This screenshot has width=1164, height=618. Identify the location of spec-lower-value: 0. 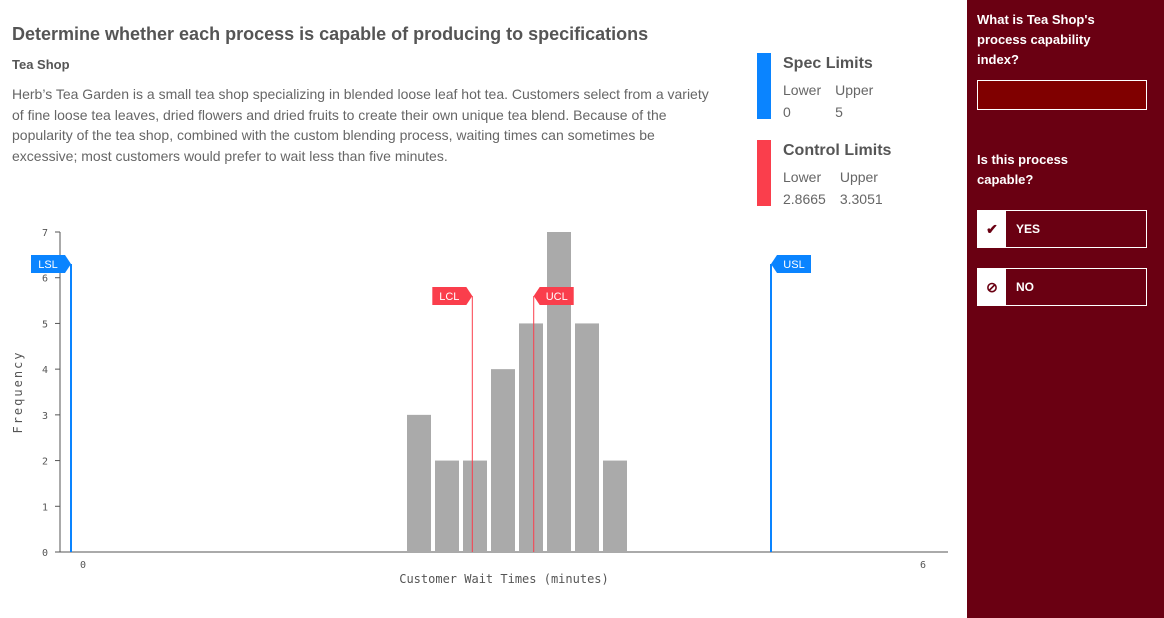
(787, 112).